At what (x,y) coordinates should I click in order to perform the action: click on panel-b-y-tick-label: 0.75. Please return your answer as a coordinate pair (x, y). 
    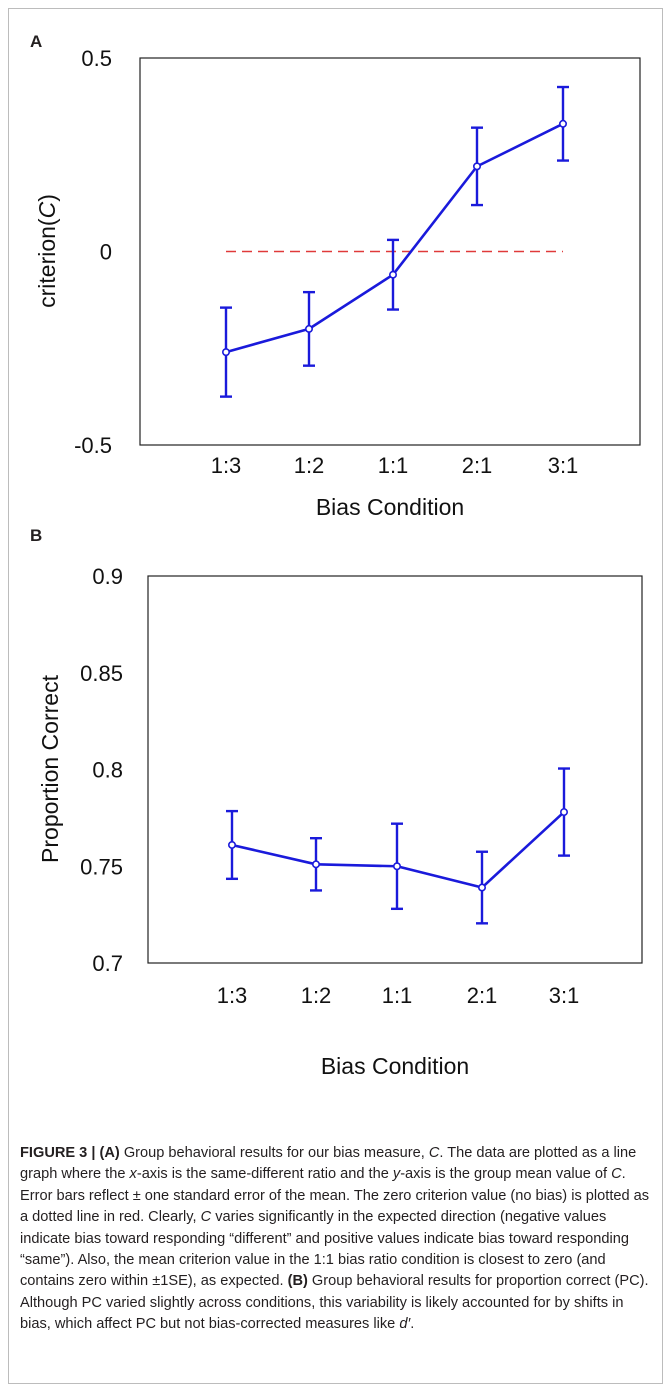
    Looking at the image, I should click on (101, 866).